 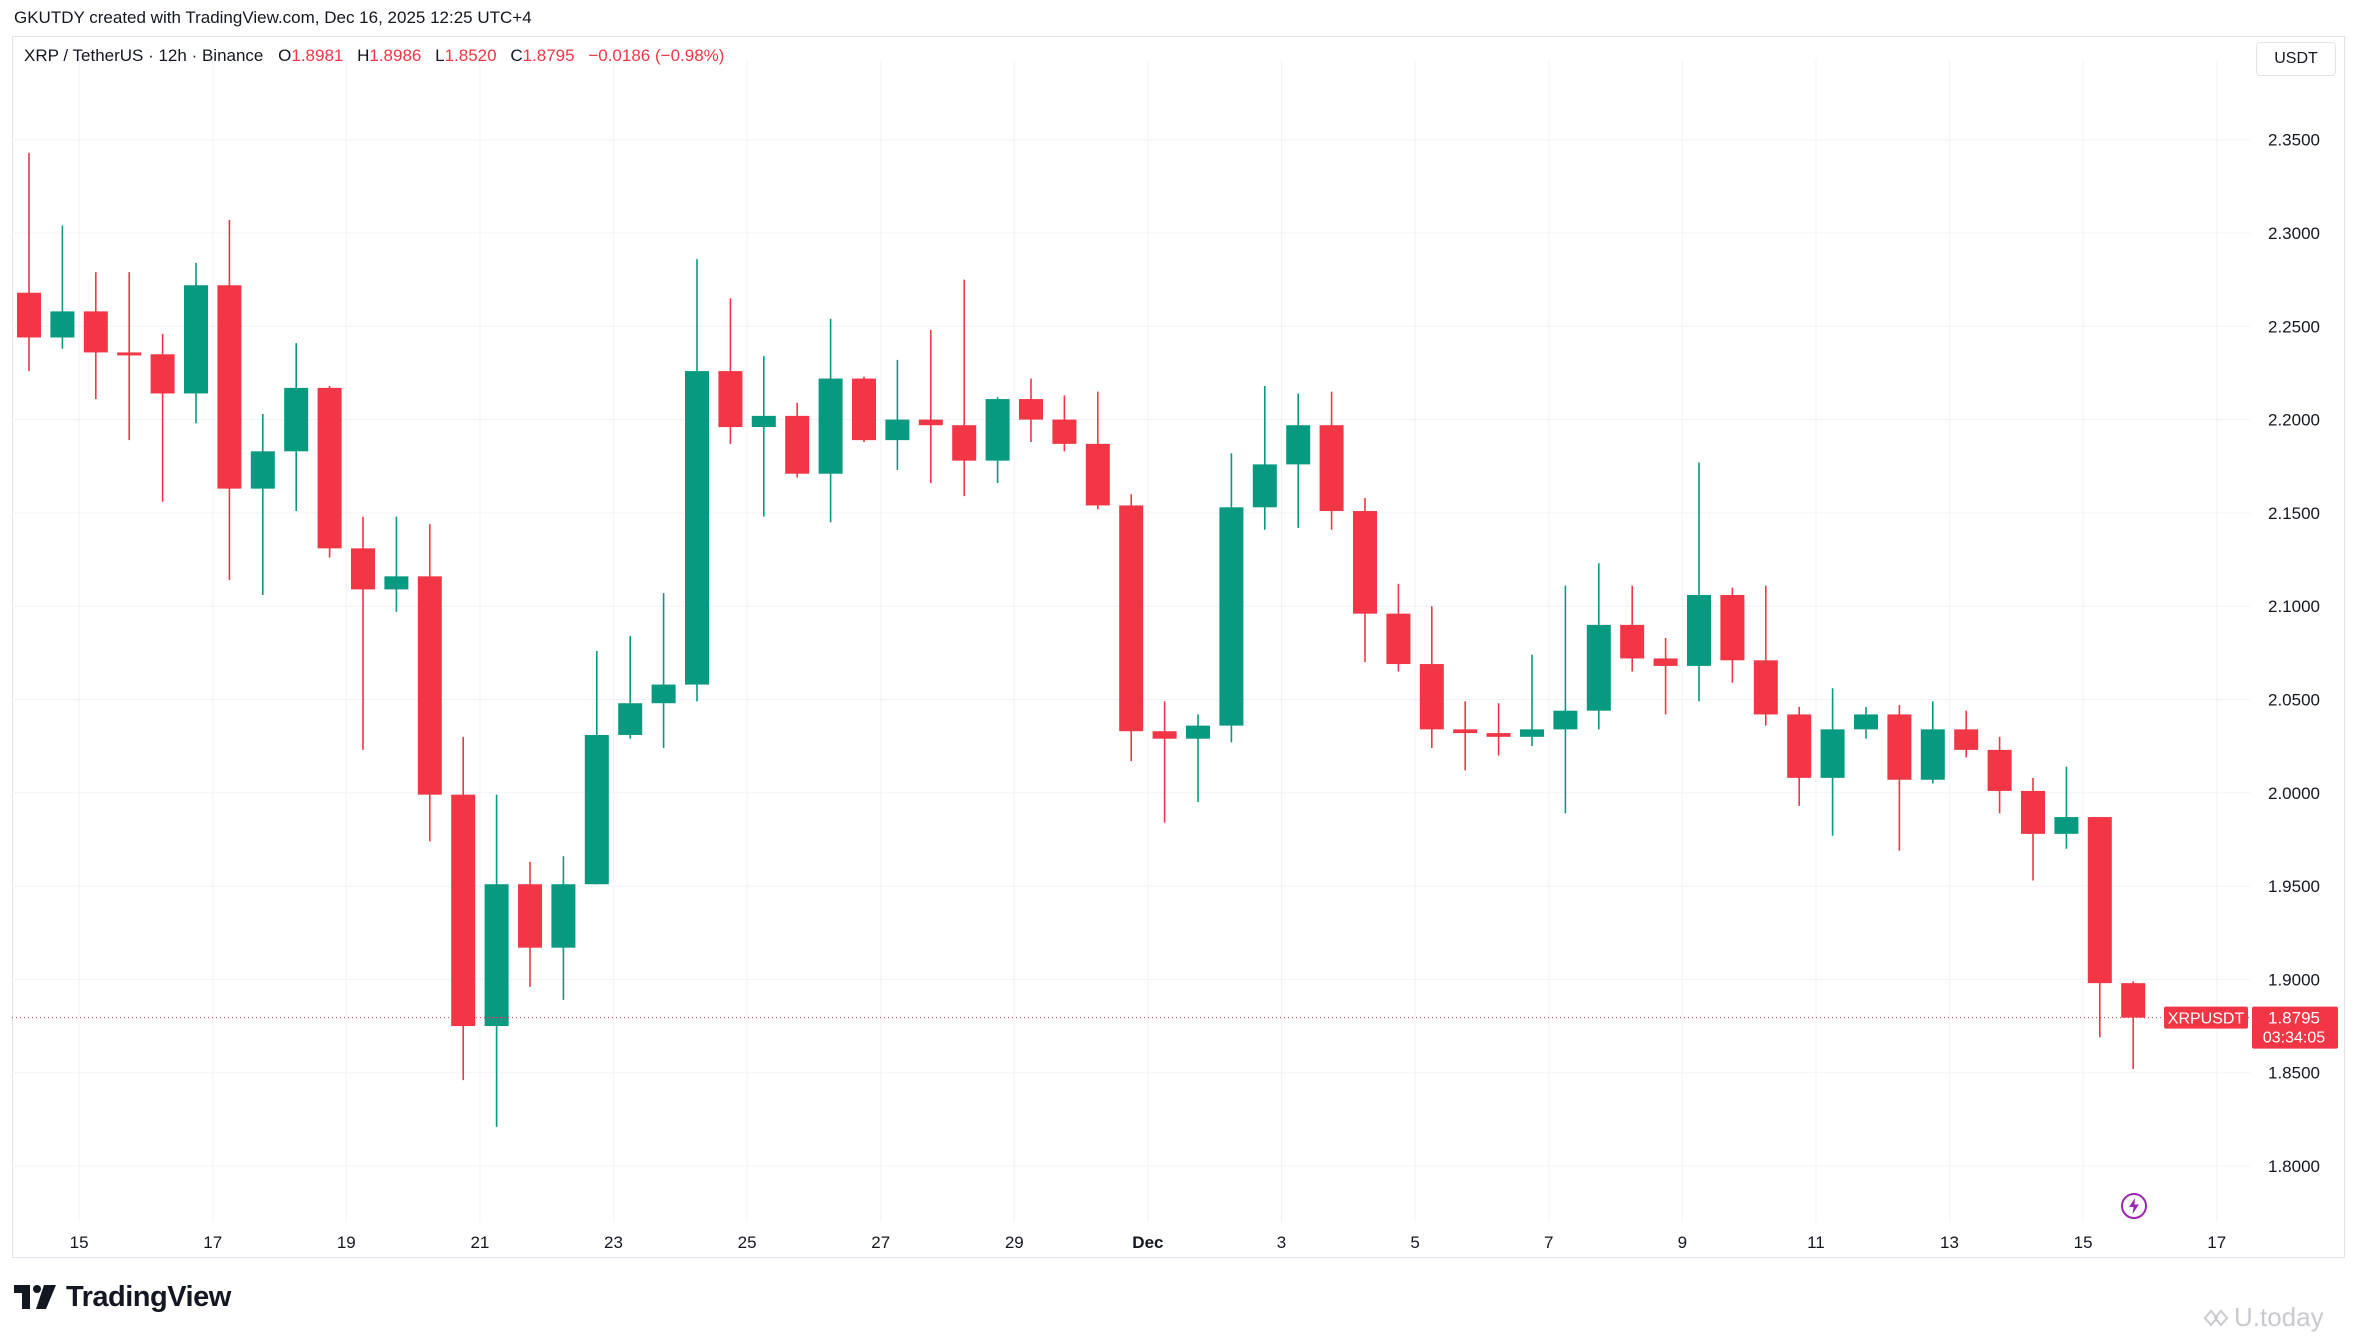 What do you see at coordinates (613, 1242) in the screenshot?
I see `x-tick-label: 23` at bounding box center [613, 1242].